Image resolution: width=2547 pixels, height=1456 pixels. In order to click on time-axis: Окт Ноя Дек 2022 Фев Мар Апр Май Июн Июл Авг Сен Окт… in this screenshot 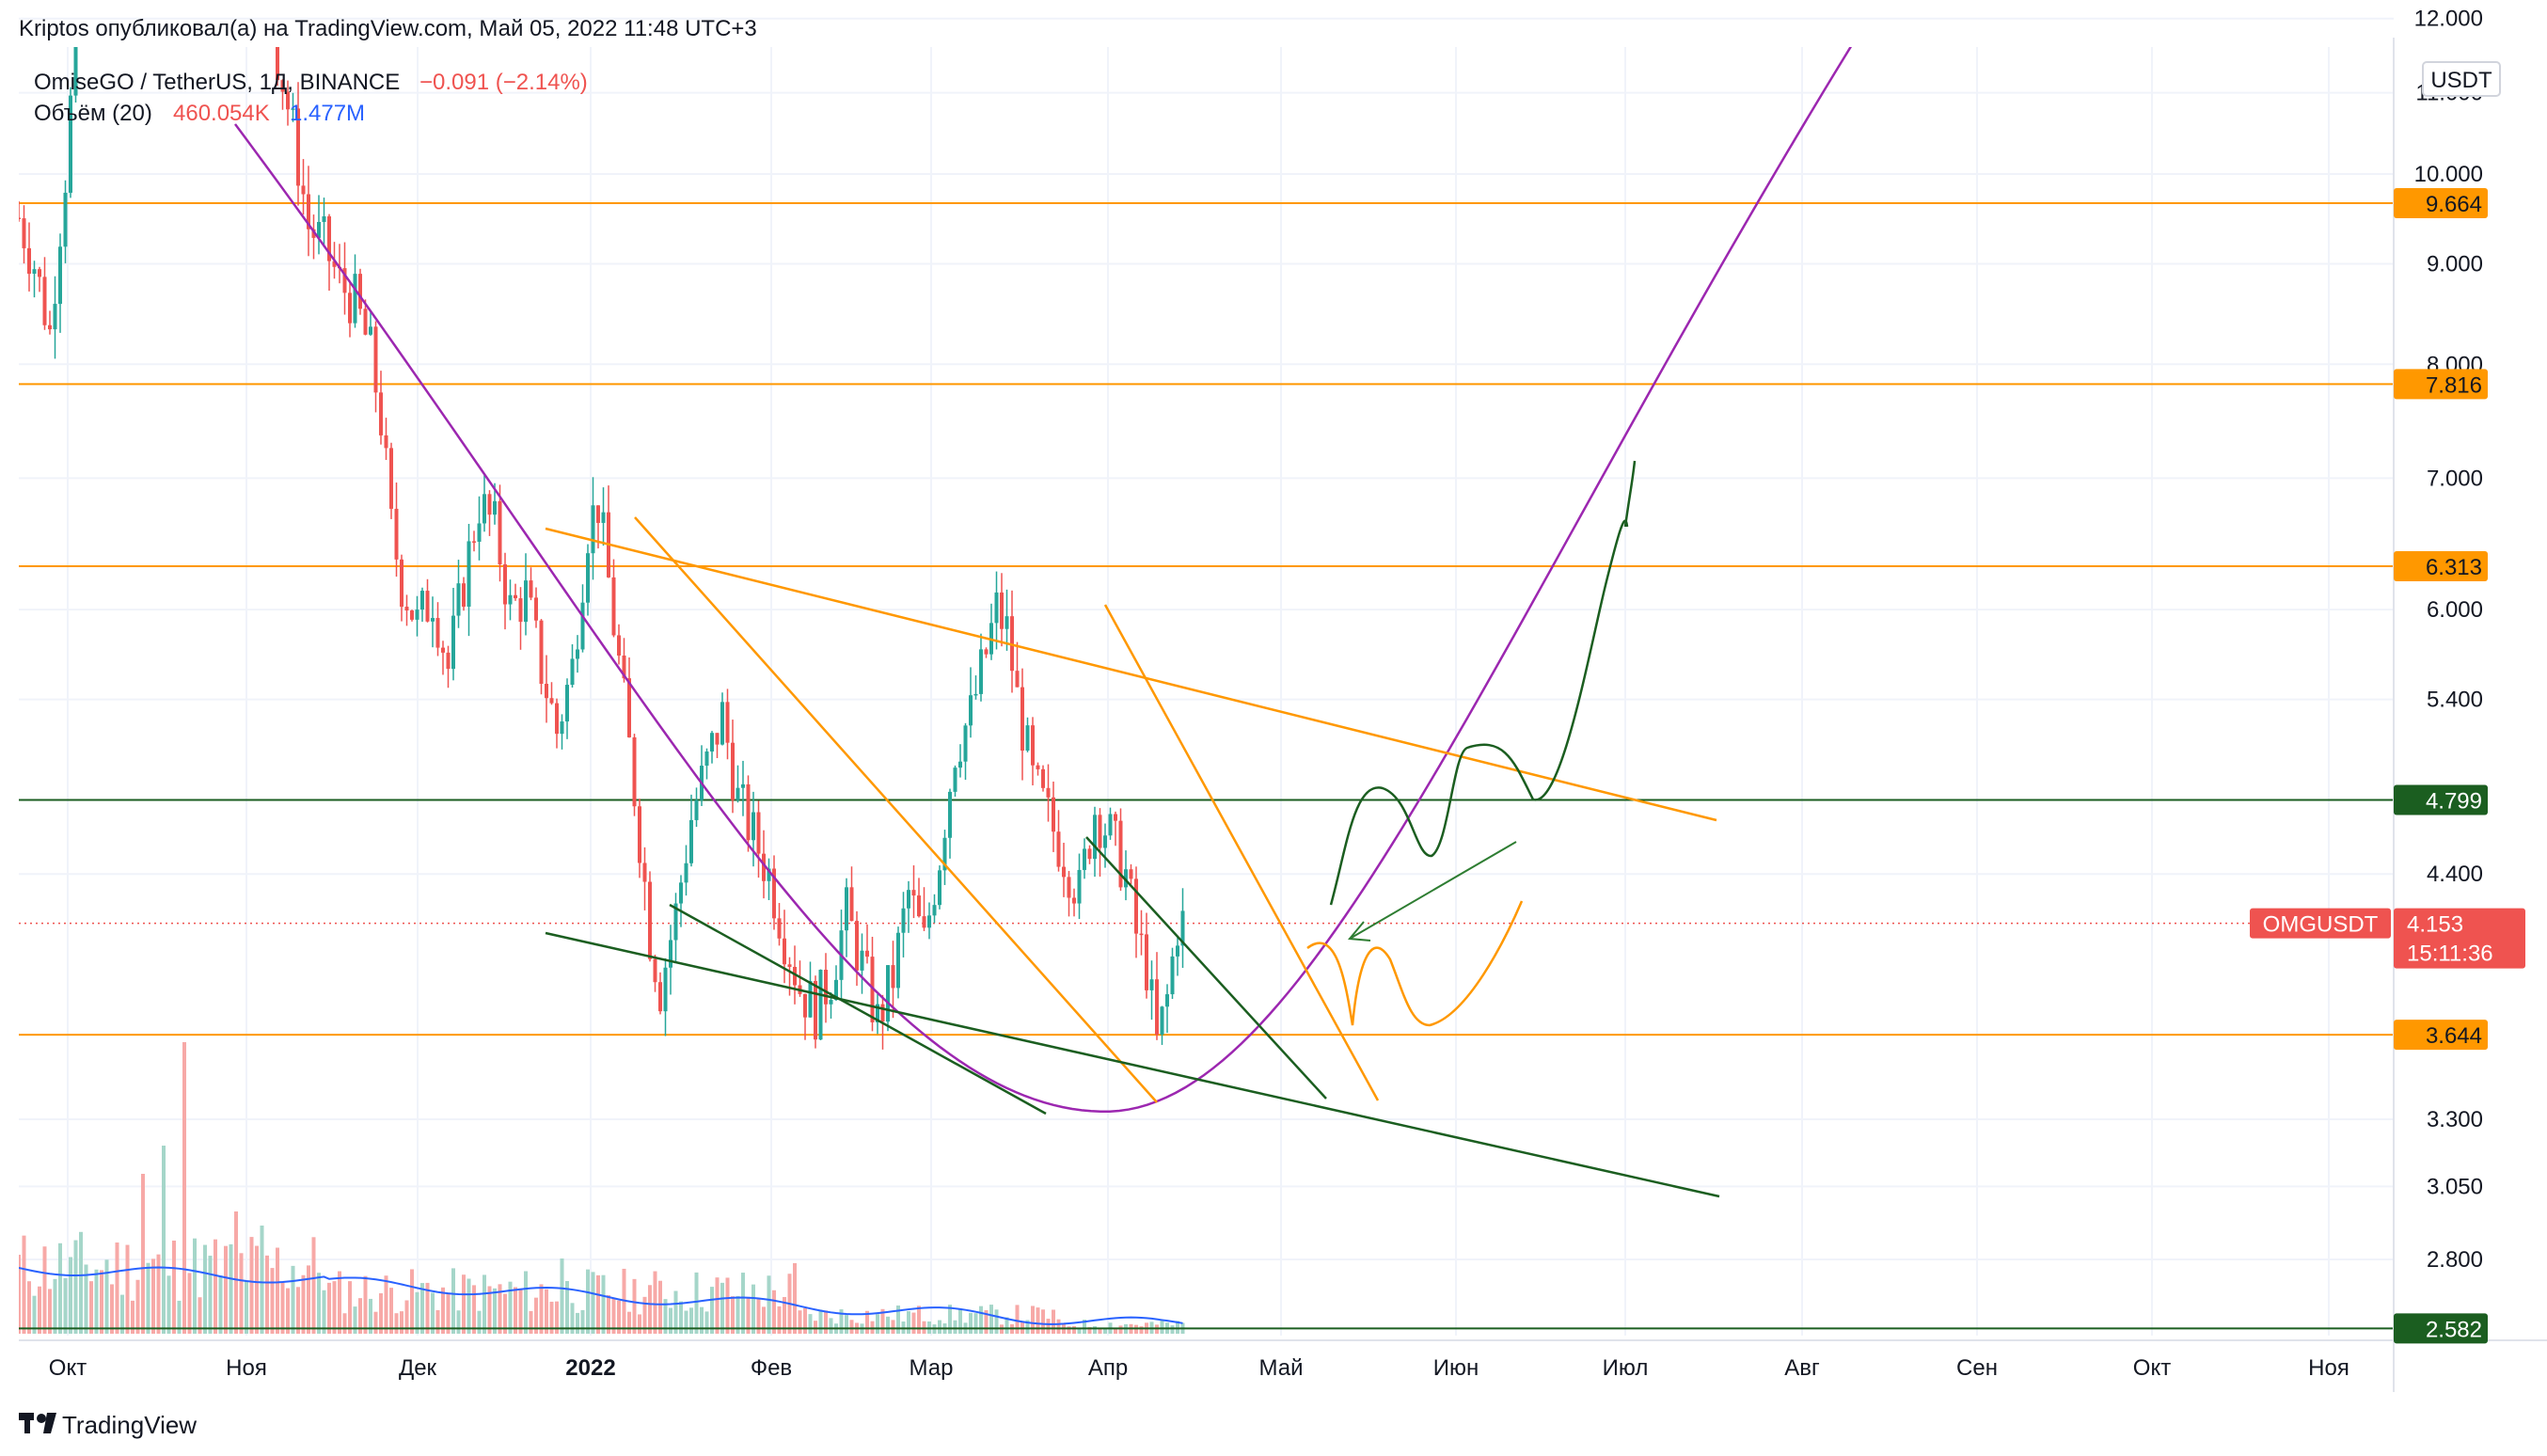, I will do `click(1283, 1360)`.